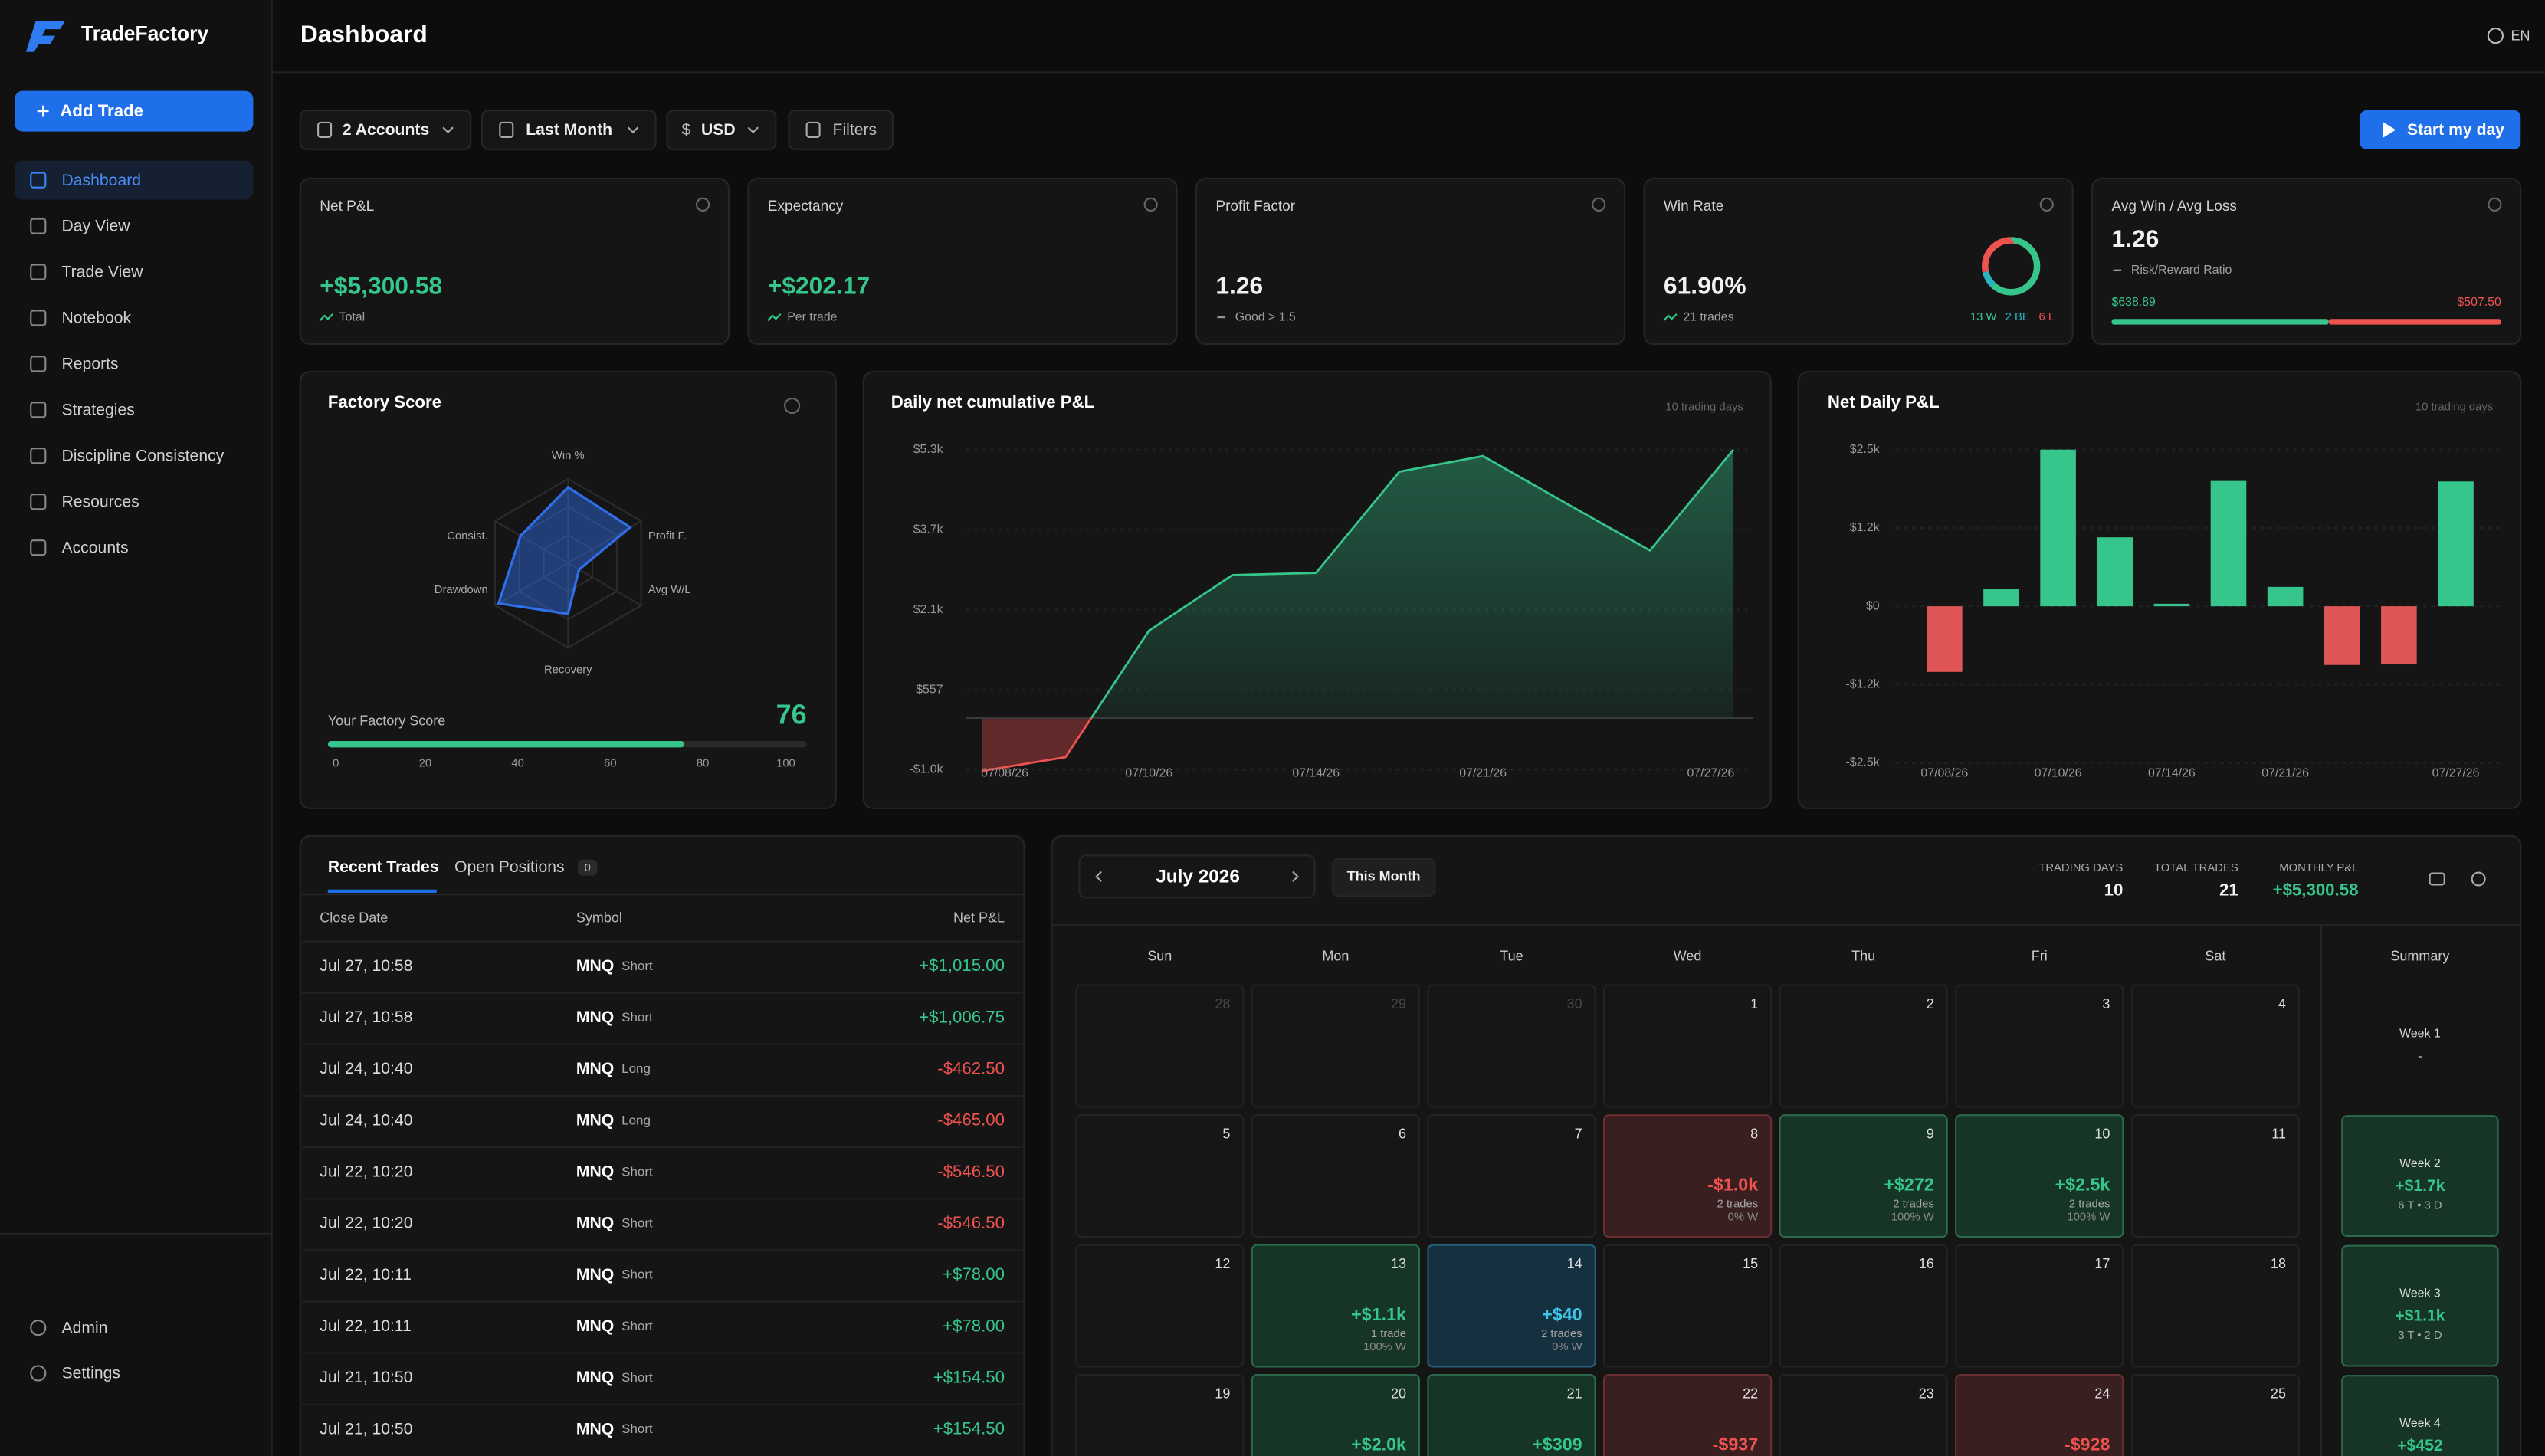 This screenshot has height=1456, width=2545. I want to click on add-trade-button, so click(134, 111).